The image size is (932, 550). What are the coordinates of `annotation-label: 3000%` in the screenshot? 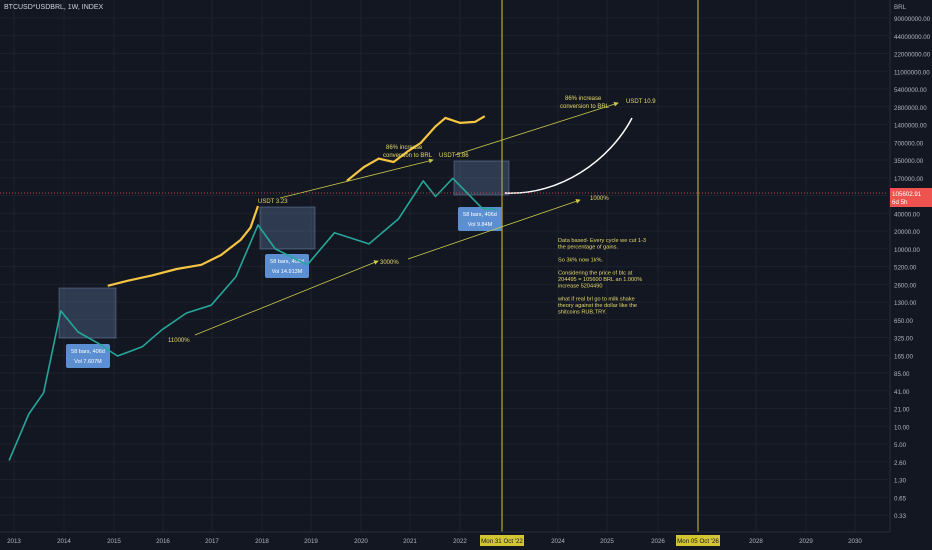 It's located at (389, 263).